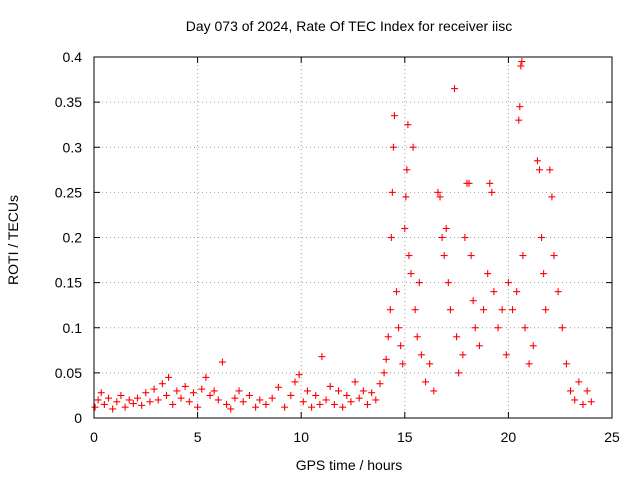 This screenshot has width=640, height=480. Describe the element at coordinates (349, 465) in the screenshot. I see `x-axis-label: GPS time / hours` at that location.